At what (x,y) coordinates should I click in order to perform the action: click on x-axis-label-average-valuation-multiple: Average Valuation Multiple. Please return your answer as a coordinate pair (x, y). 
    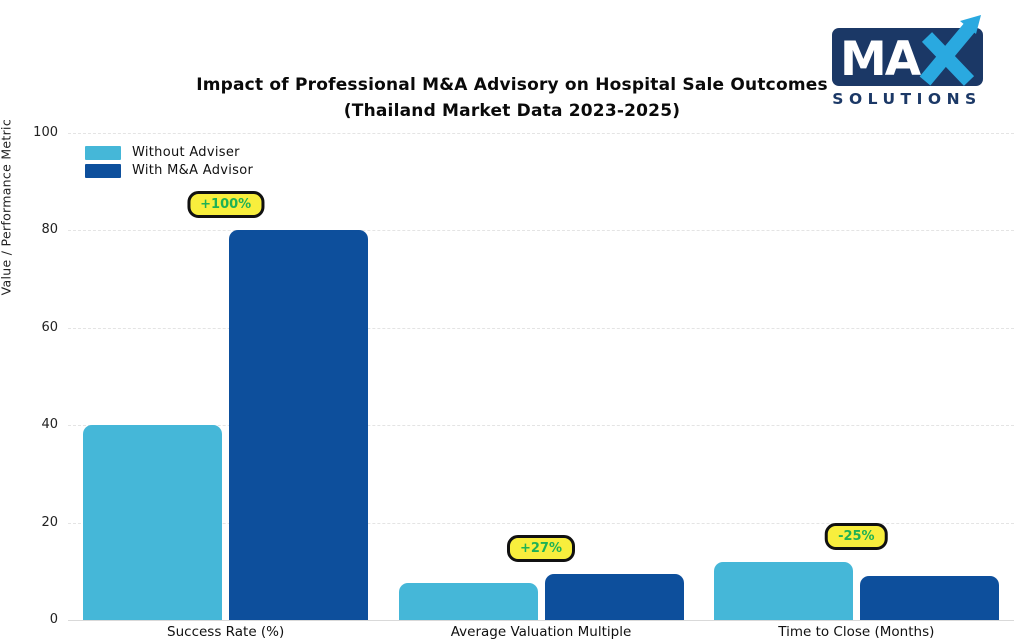
    Looking at the image, I should click on (541, 632).